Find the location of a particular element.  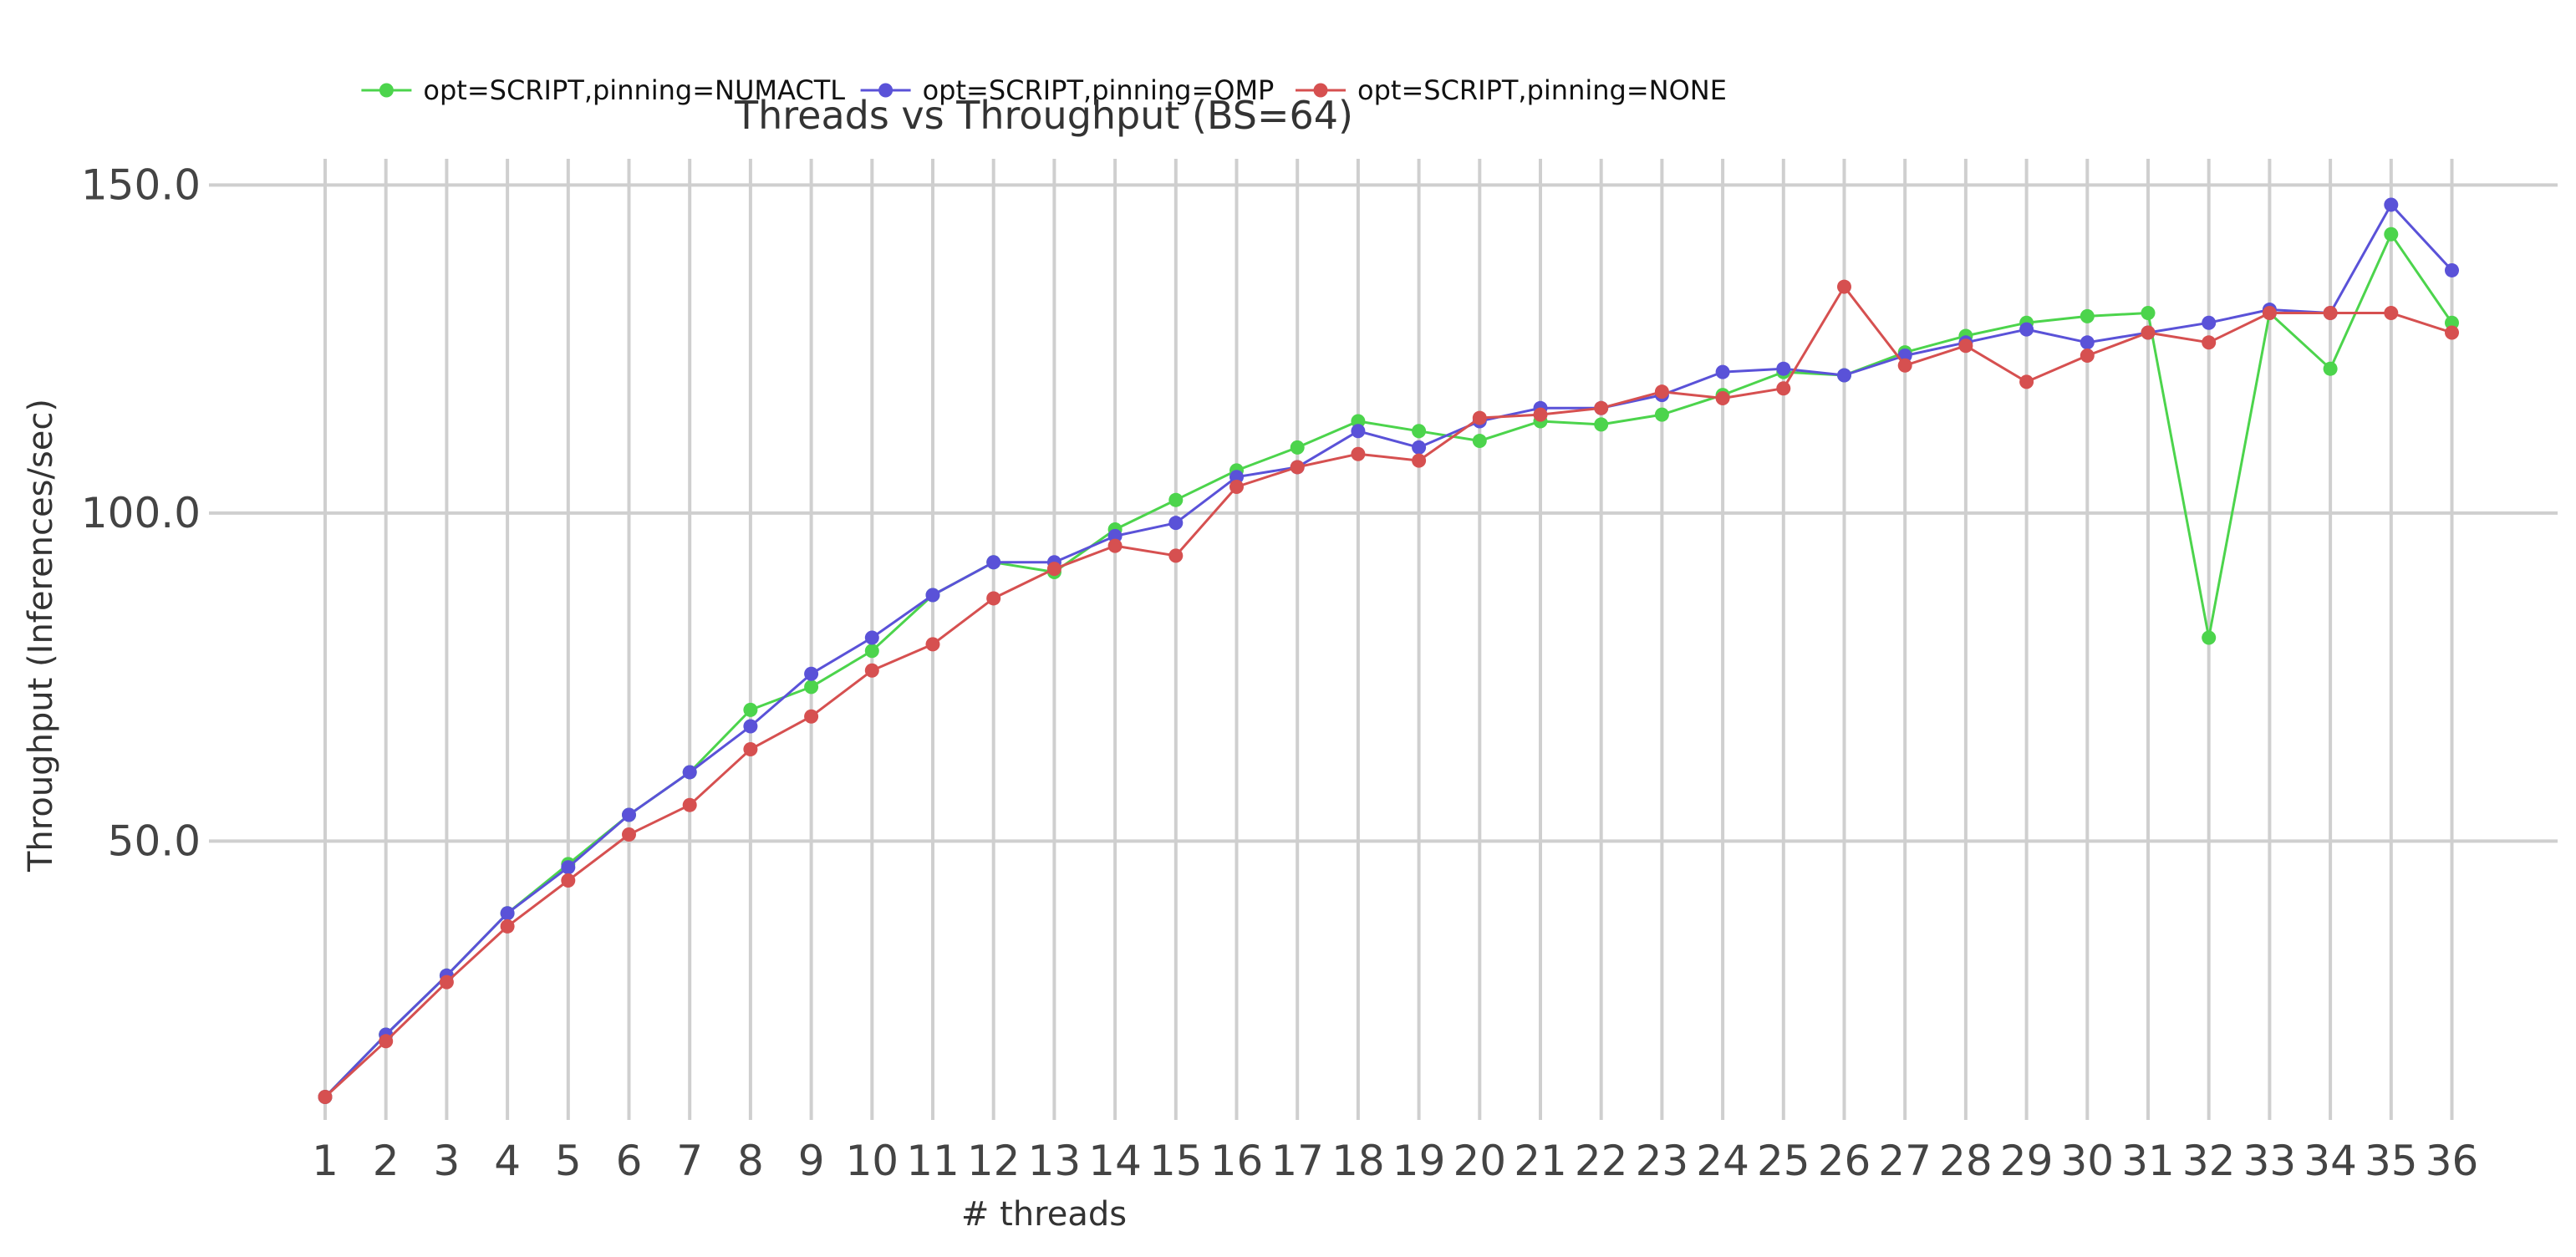

x-axis-title: # threads is located at coordinates (1044, 1214).